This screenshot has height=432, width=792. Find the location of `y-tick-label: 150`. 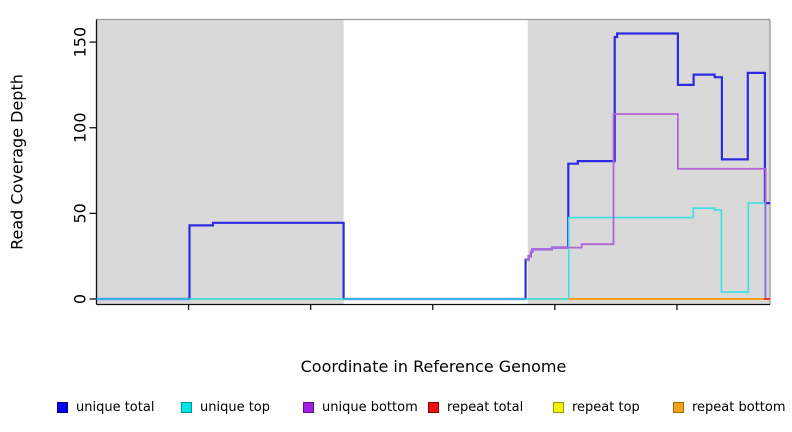

y-tick-label: 150 is located at coordinates (80, 42).